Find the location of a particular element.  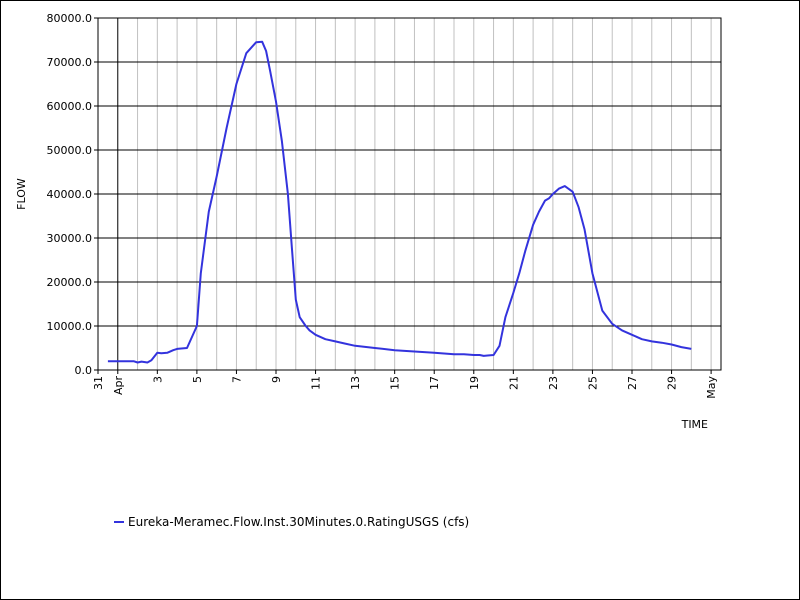

x-axis-label: TIME is located at coordinates (694, 424).